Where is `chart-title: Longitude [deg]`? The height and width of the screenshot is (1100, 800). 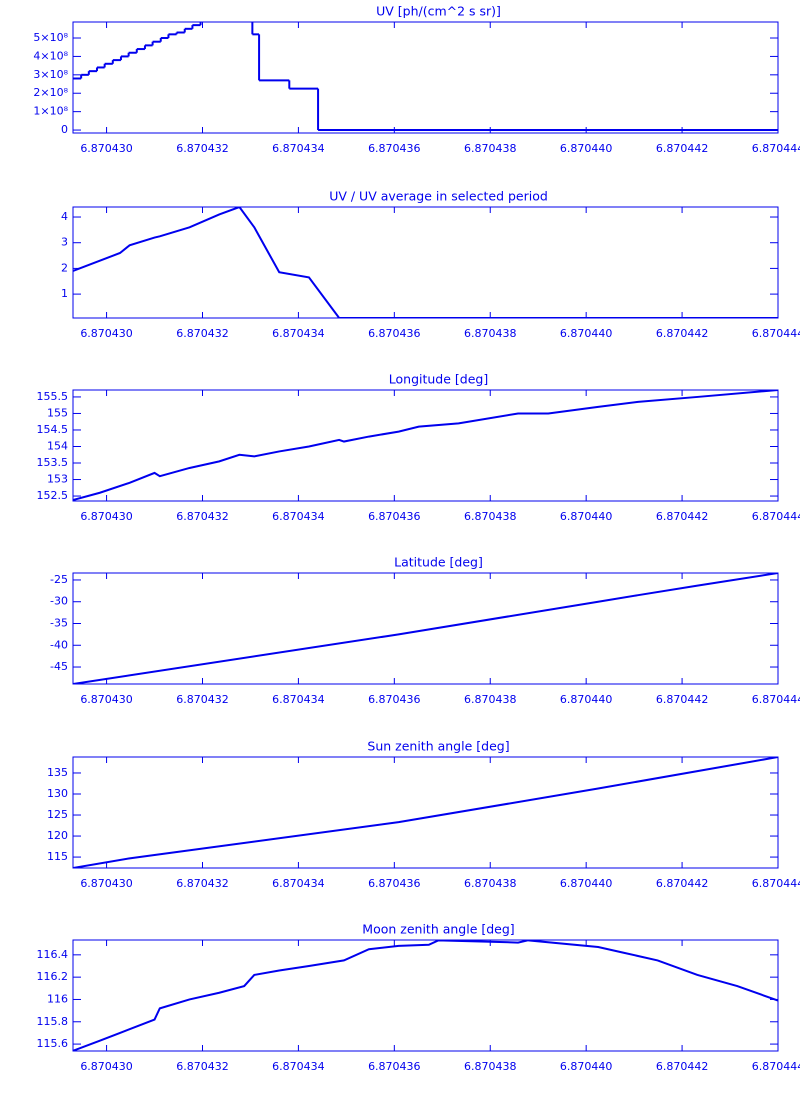 chart-title: Longitude [deg] is located at coordinates (438, 379).